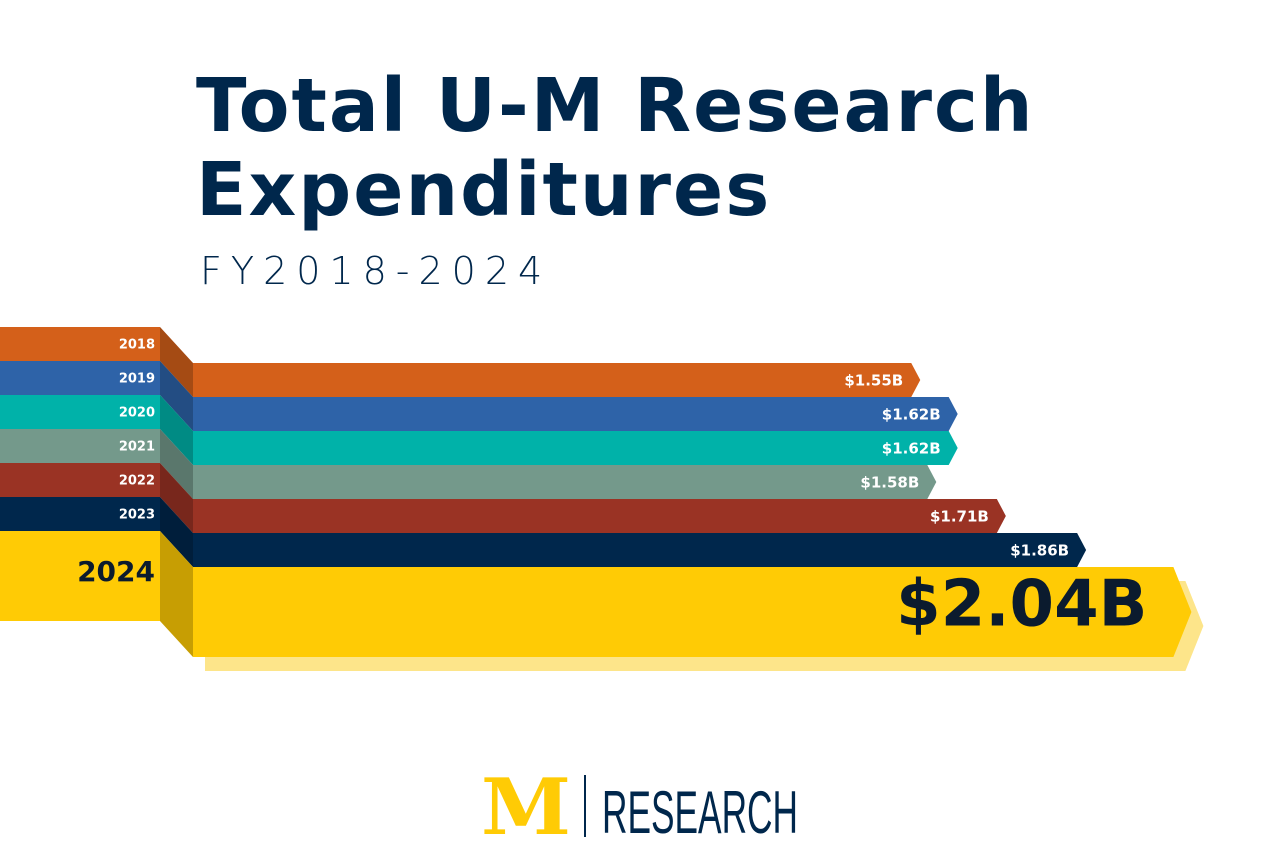 This screenshot has width=1280, height=853. I want to click on logo-mark: M, so click(526, 807).